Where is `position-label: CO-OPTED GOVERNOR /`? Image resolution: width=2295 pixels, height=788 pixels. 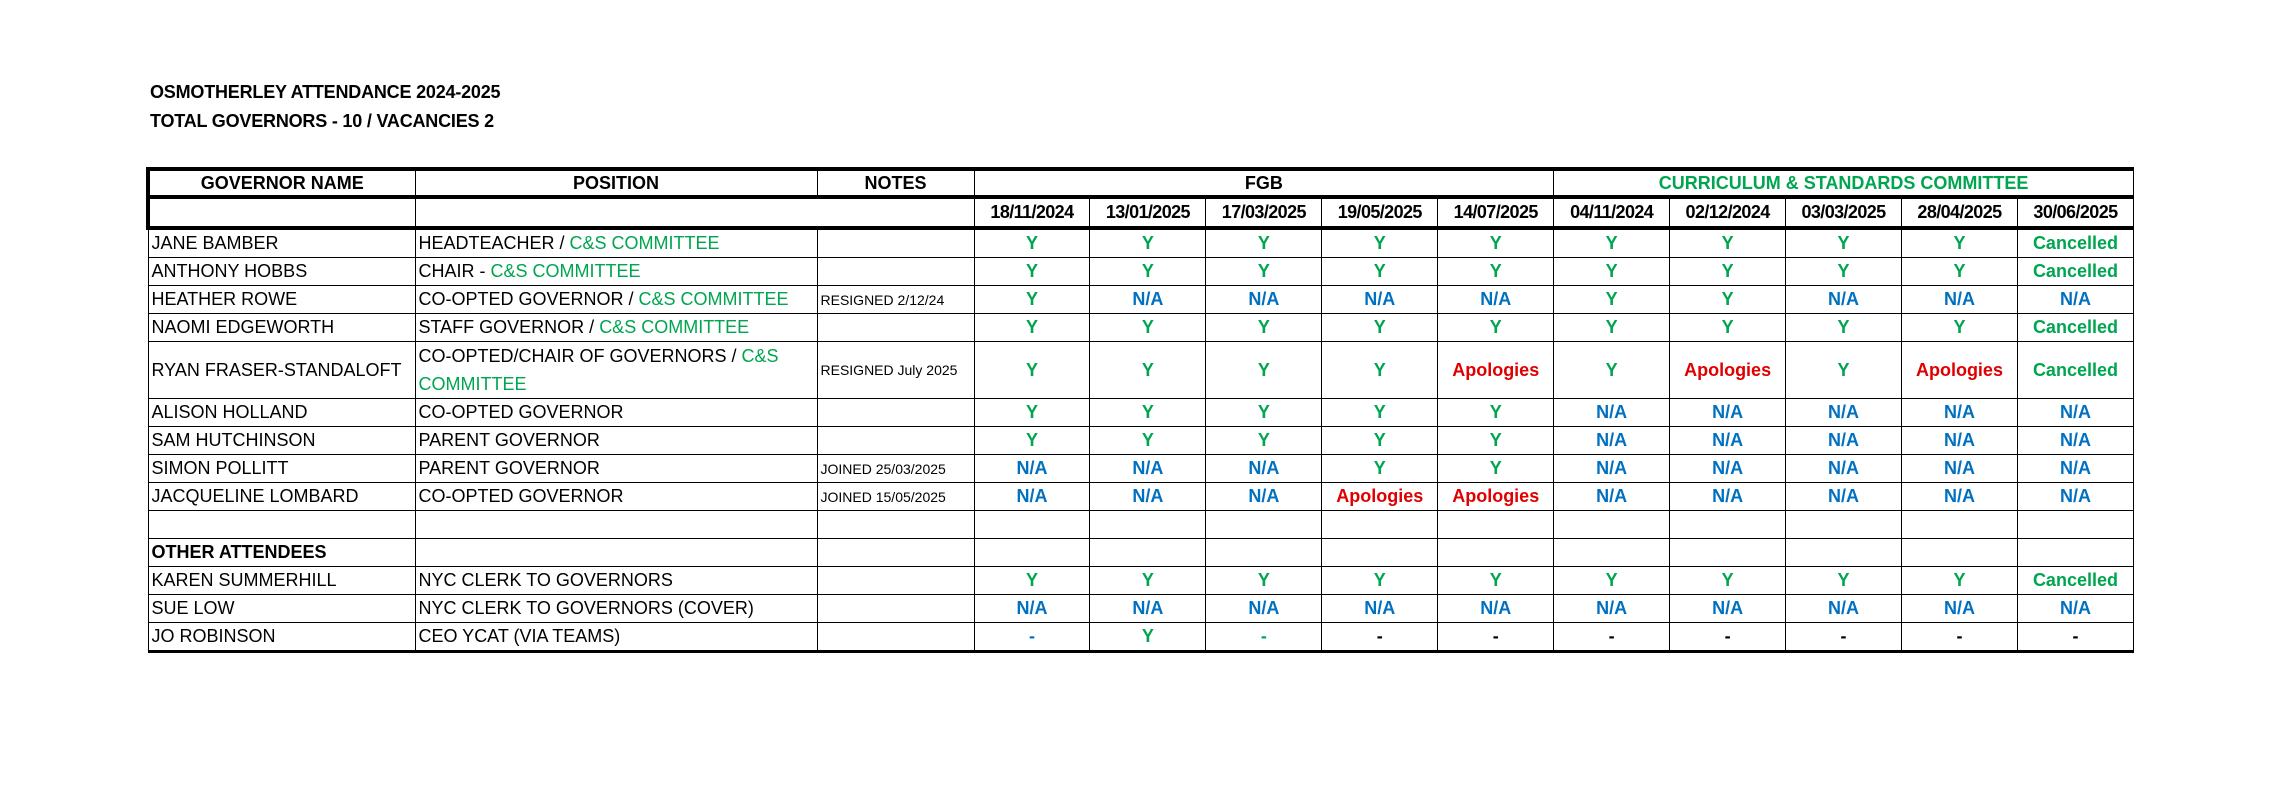
position-label: CO-OPTED GOVERNOR / is located at coordinates (528, 299).